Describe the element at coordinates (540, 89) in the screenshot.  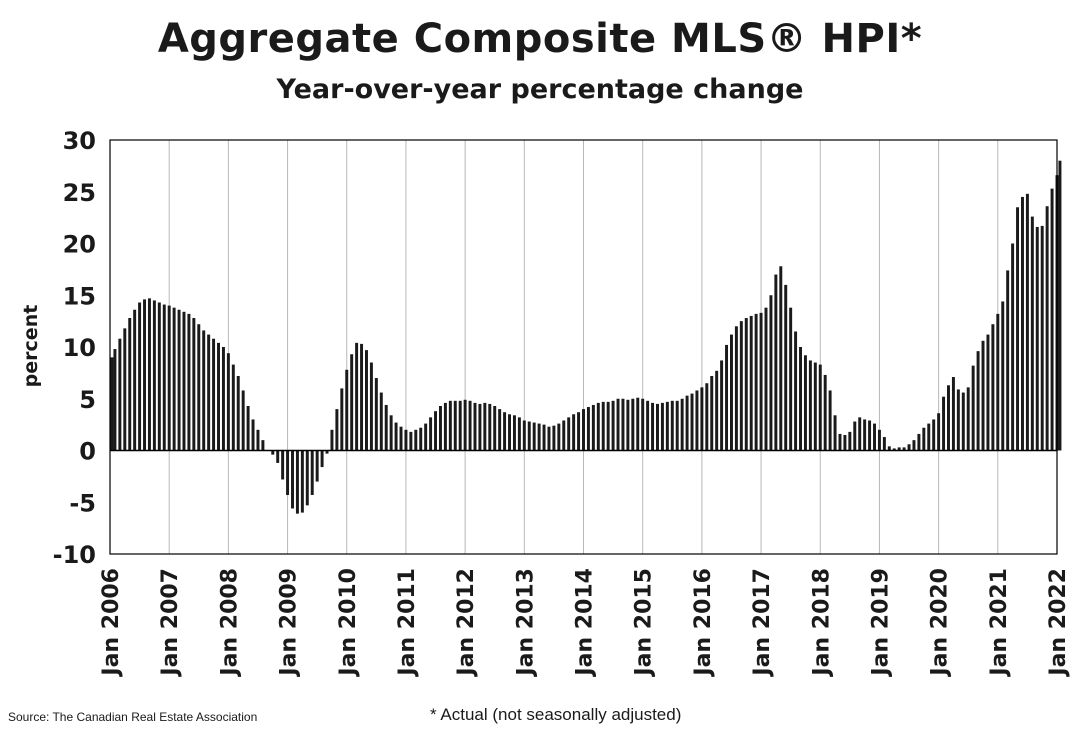
I see `chart-subtitle: Year-over-year percentage change` at that location.